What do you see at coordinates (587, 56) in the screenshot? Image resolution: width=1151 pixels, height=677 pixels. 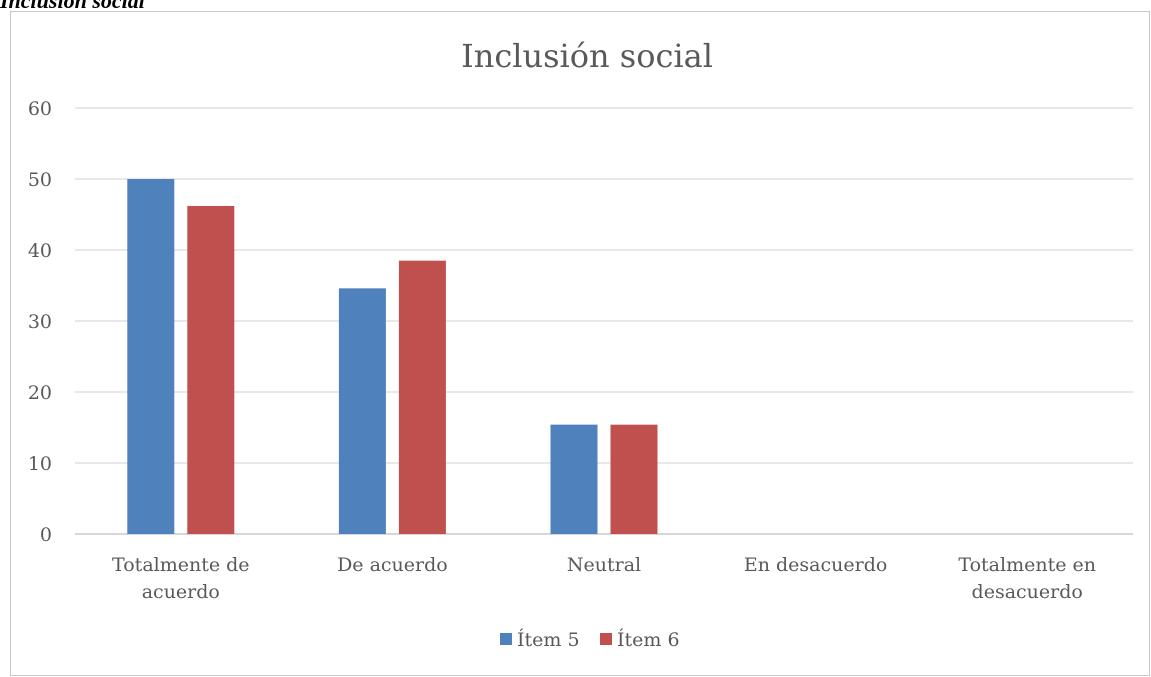 I see `chart-title: Inclusión social` at bounding box center [587, 56].